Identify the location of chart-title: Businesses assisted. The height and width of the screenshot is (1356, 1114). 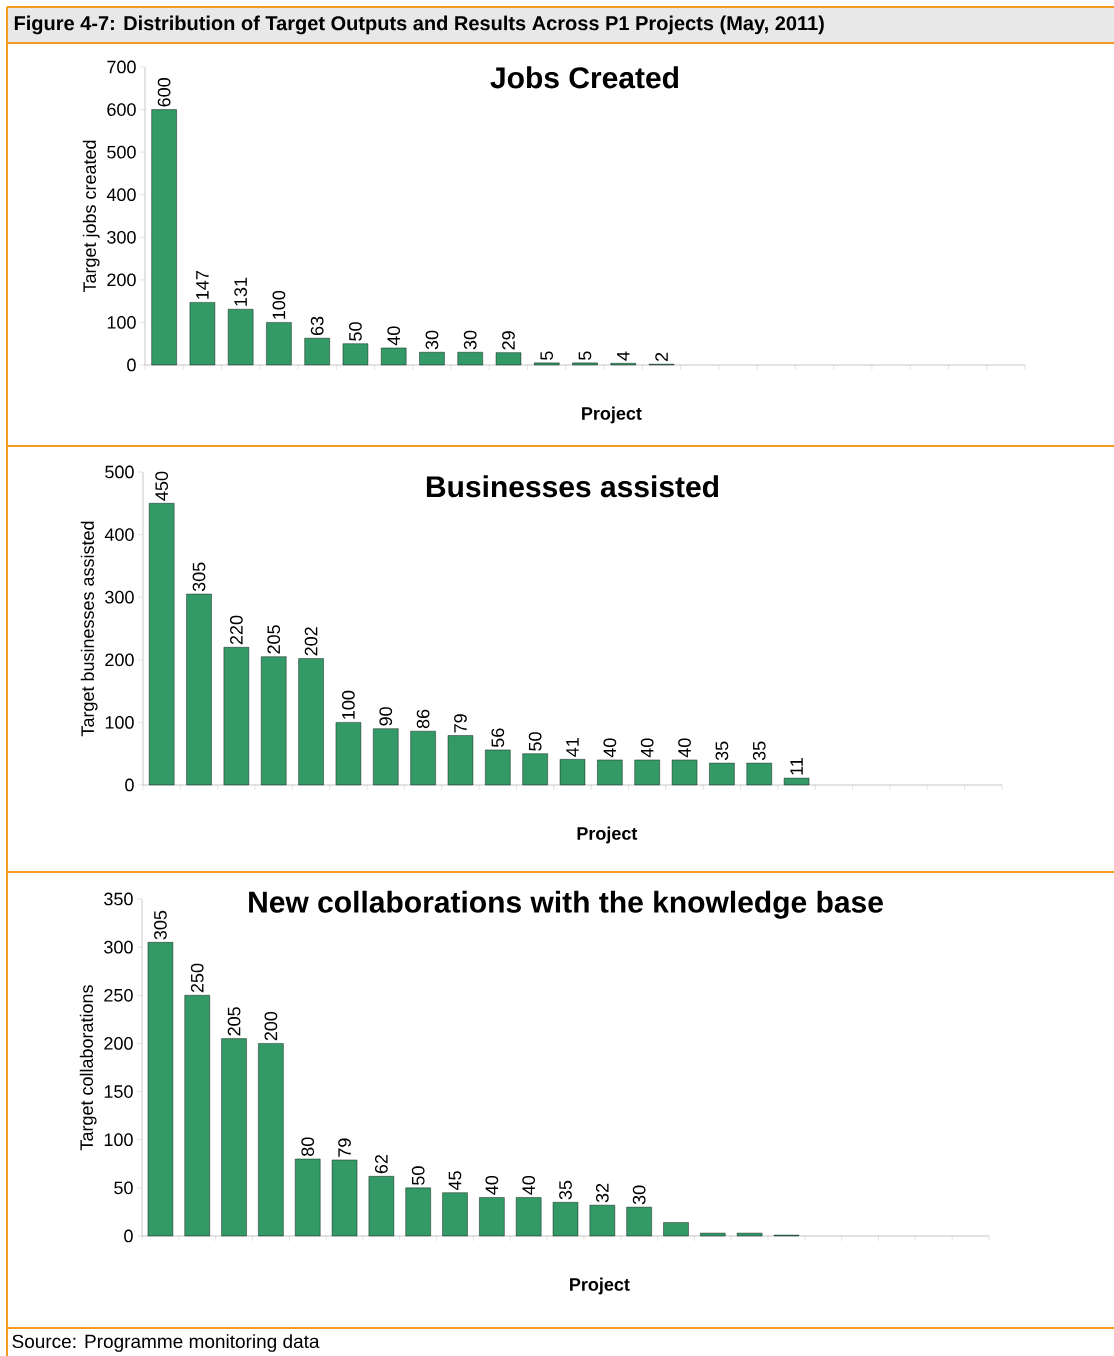
(572, 486).